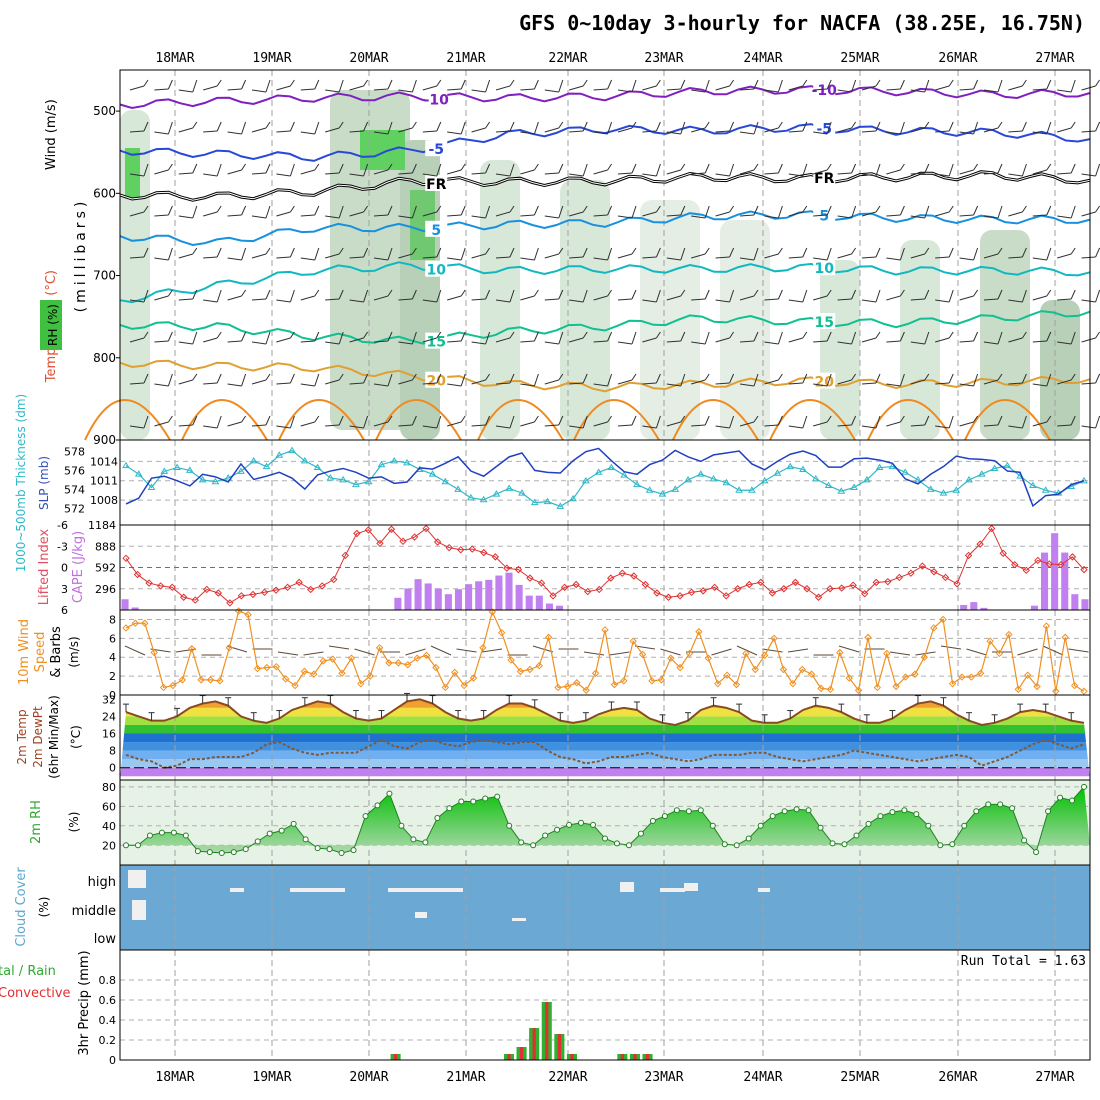 The image size is (1100, 1100). What do you see at coordinates (104, 461) in the screenshot?
I see `y-tick-label: 1014` at bounding box center [104, 461].